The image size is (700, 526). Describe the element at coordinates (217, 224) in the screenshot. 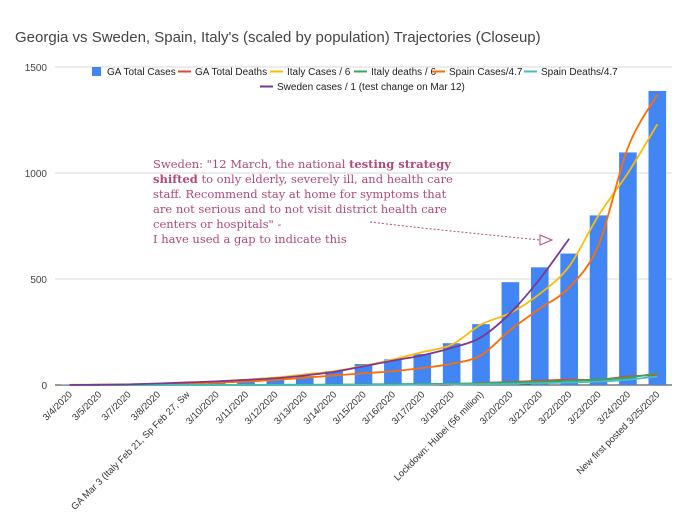

I see `annotation-line5: centers or hospitals" -` at that location.